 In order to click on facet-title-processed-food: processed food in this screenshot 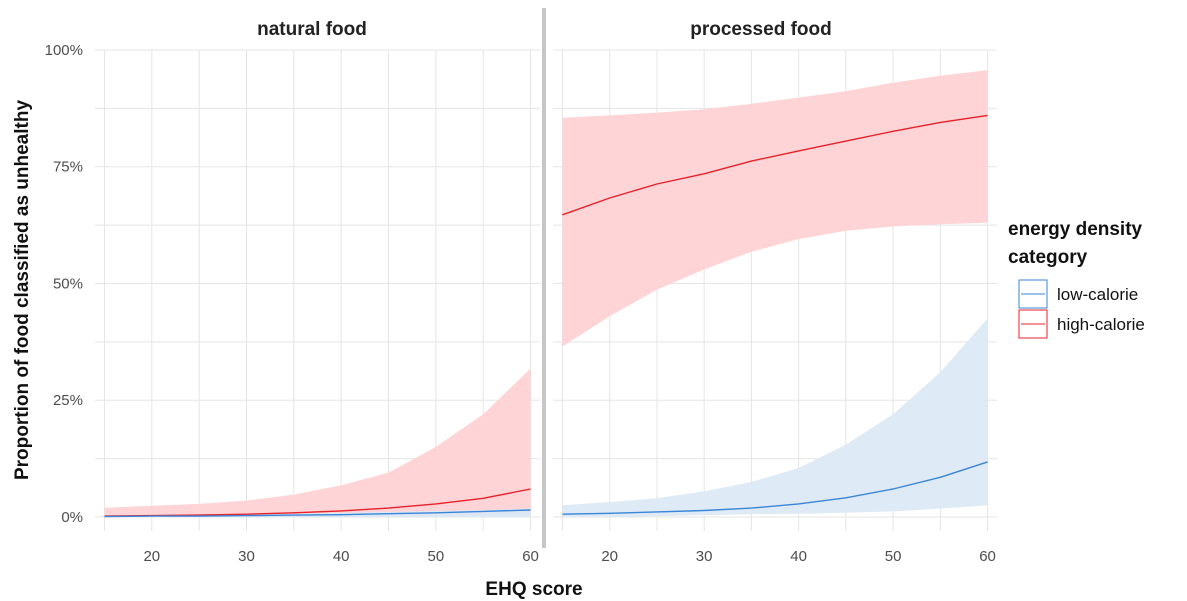, I will do `click(760, 29)`.